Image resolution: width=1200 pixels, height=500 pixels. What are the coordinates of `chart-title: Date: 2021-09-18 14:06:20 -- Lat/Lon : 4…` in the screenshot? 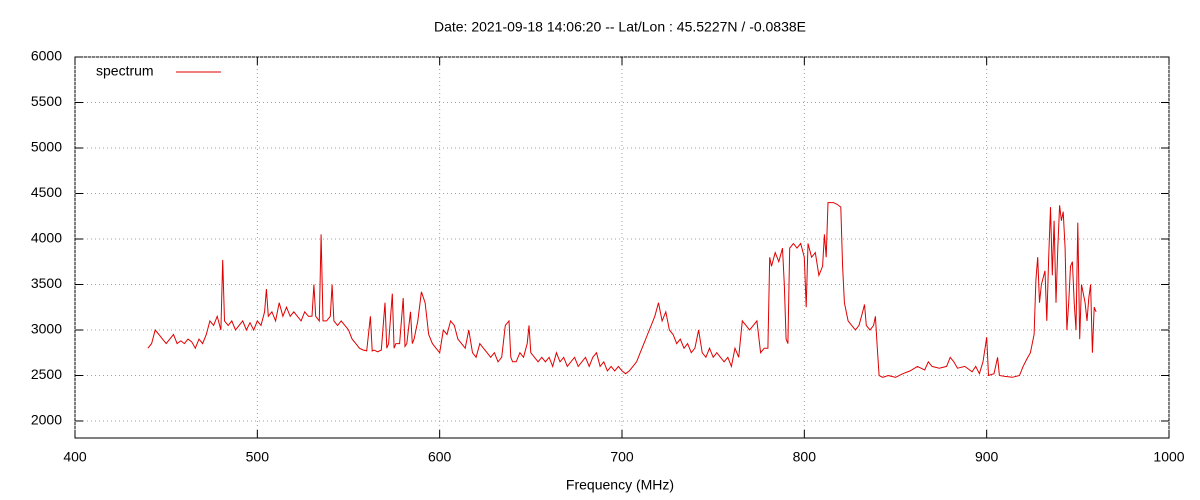 It's located at (620, 27).